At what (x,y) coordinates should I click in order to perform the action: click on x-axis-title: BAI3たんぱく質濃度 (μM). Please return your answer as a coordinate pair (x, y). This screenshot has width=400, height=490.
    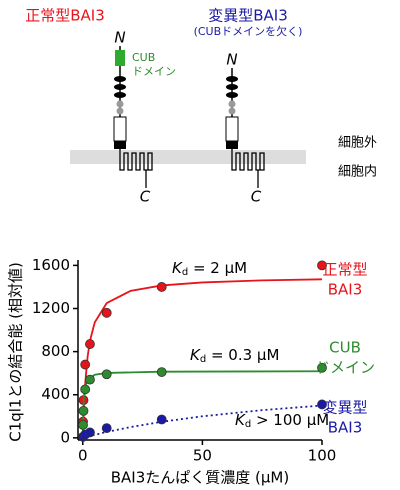
    Looking at the image, I should click on (200, 478).